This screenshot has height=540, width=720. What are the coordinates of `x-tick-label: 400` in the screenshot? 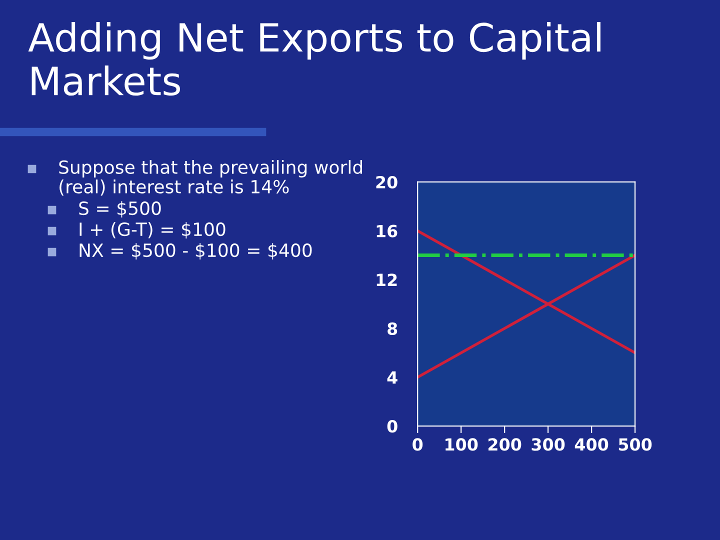 It's located at (591, 444).